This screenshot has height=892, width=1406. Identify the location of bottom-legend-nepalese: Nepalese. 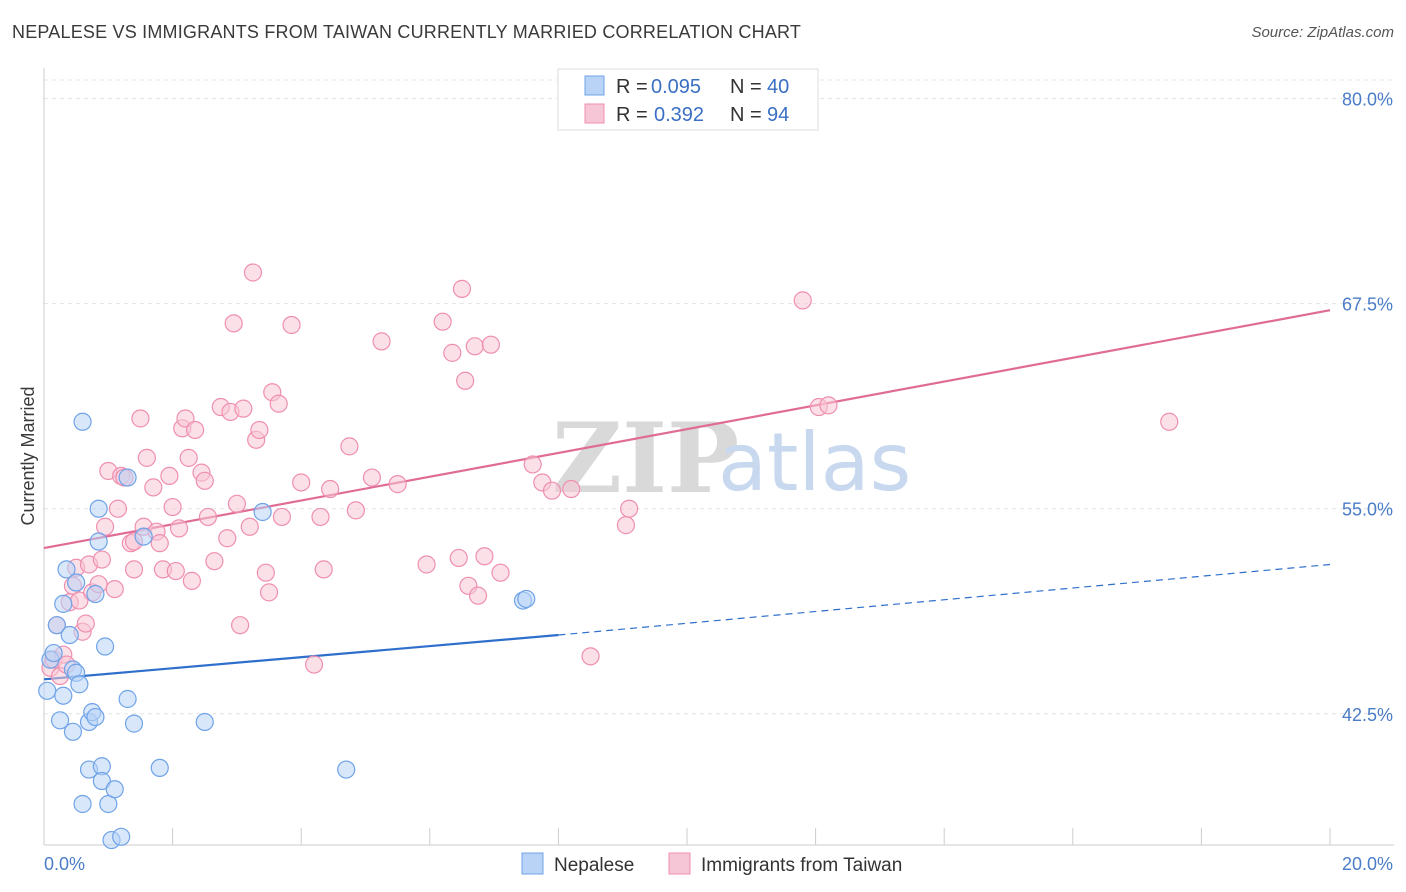
(594, 865).